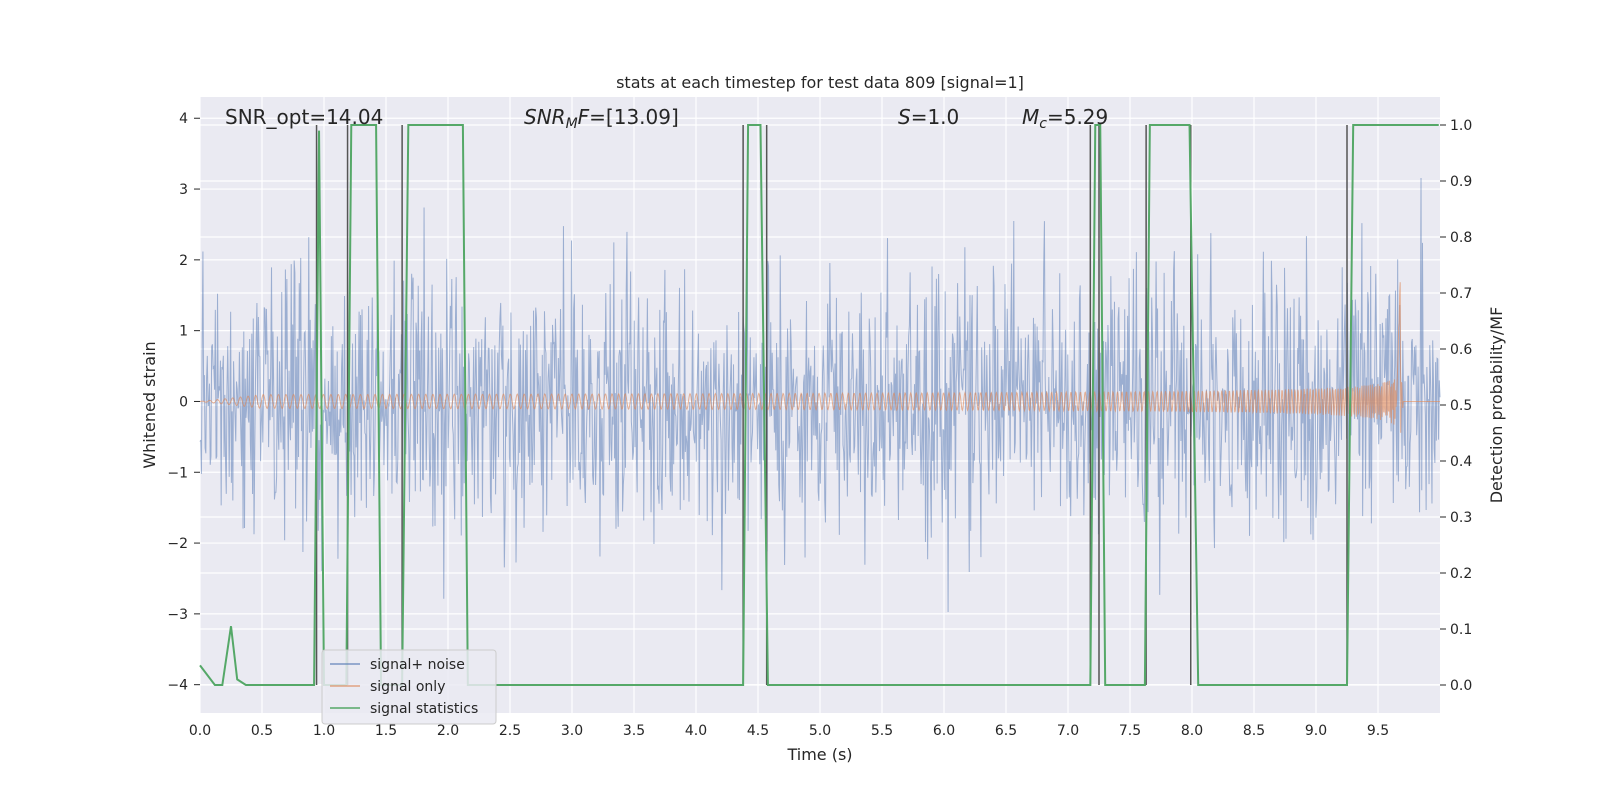 The height and width of the screenshot is (800, 1600). What do you see at coordinates (1068, 731) in the screenshot?
I see `x-tick-label: 7.0` at bounding box center [1068, 731].